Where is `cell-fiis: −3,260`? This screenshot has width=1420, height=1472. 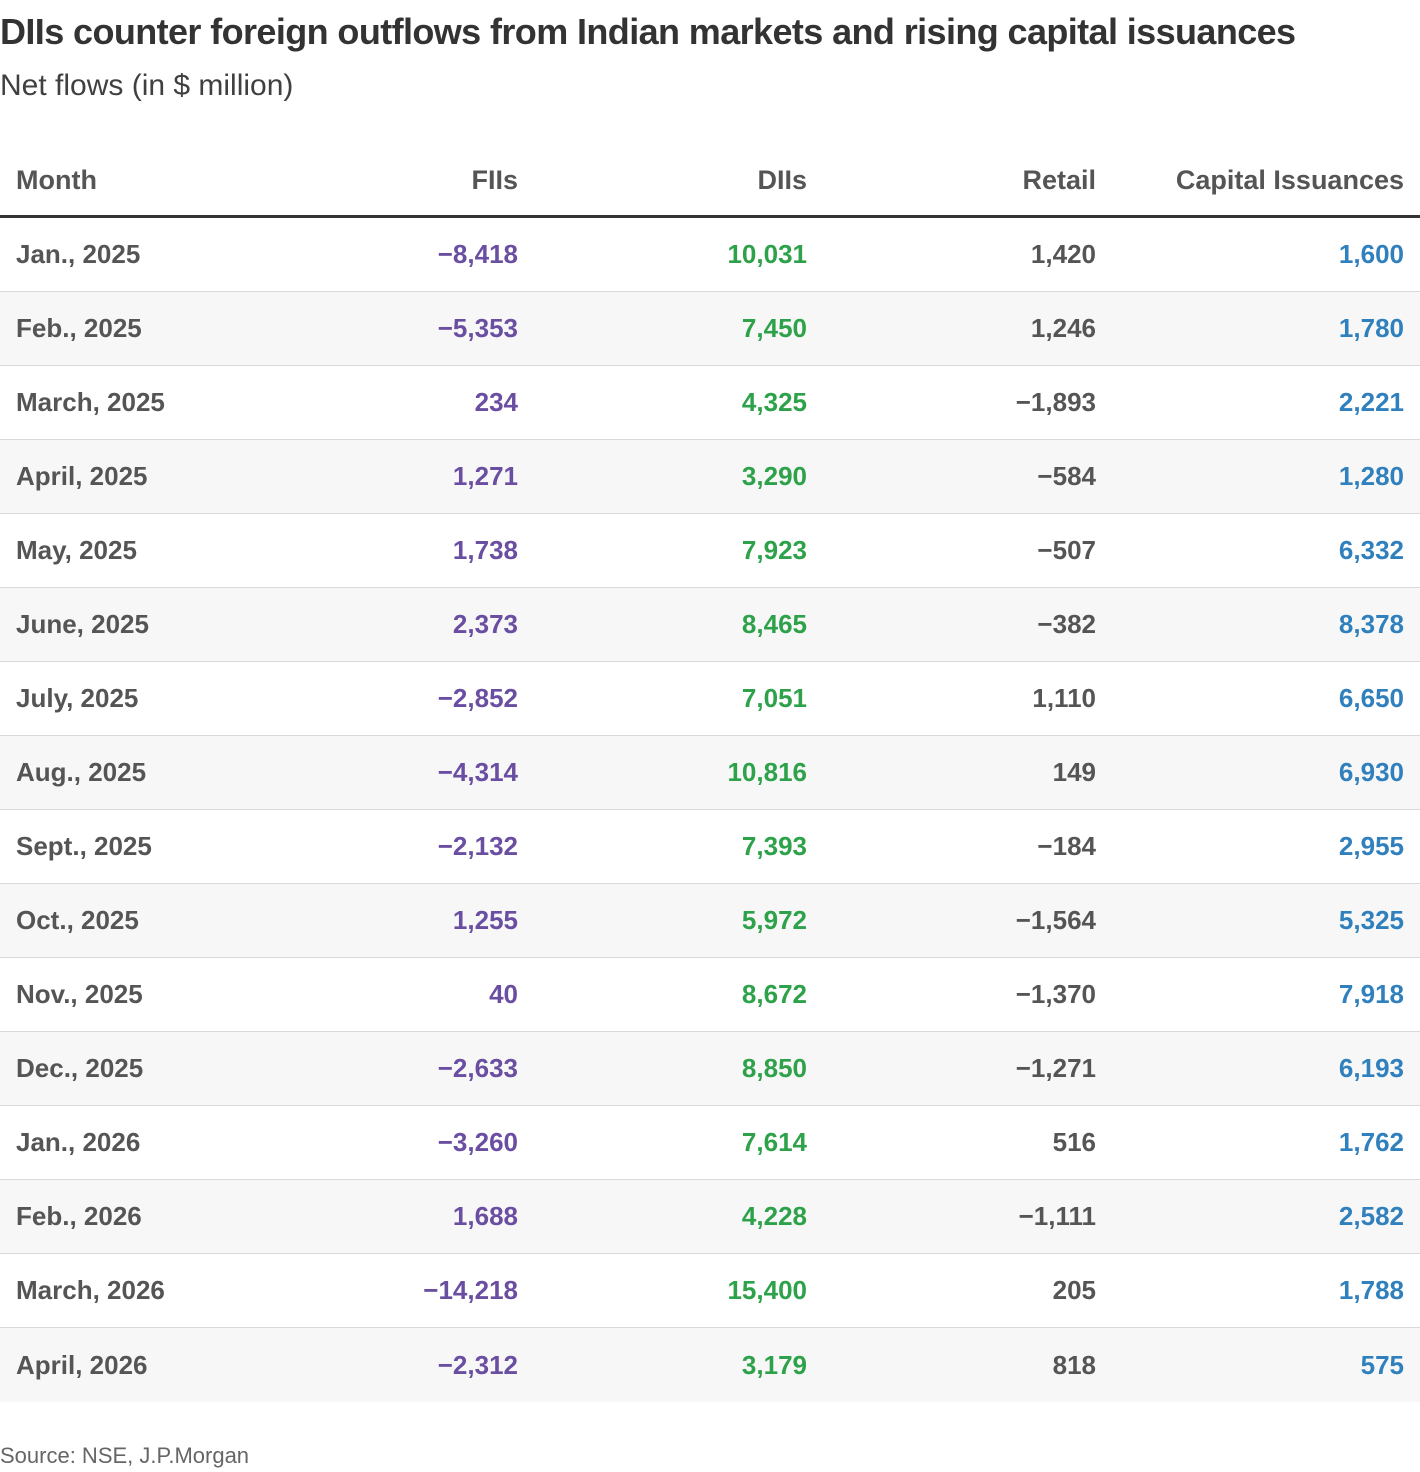
cell-fiis: −3,260 is located at coordinates (477, 1142).